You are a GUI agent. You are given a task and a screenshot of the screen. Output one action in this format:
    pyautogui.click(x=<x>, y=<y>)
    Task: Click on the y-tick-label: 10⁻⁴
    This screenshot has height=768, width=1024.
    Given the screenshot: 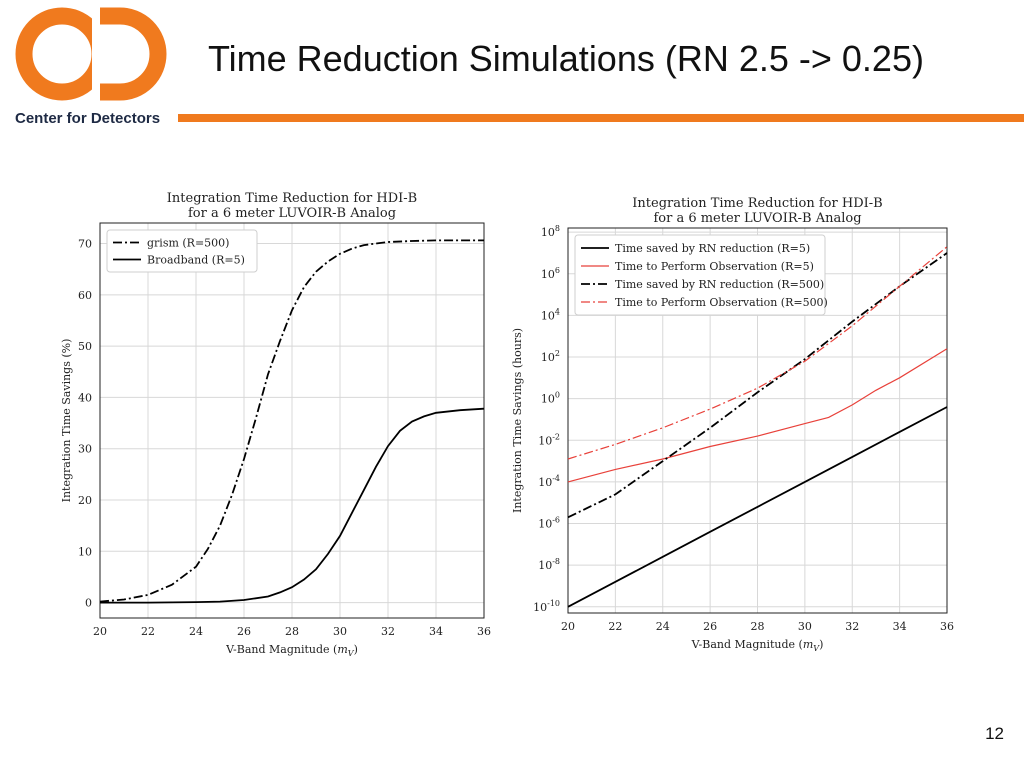 What is the action you would take?
    pyautogui.click(x=549, y=481)
    